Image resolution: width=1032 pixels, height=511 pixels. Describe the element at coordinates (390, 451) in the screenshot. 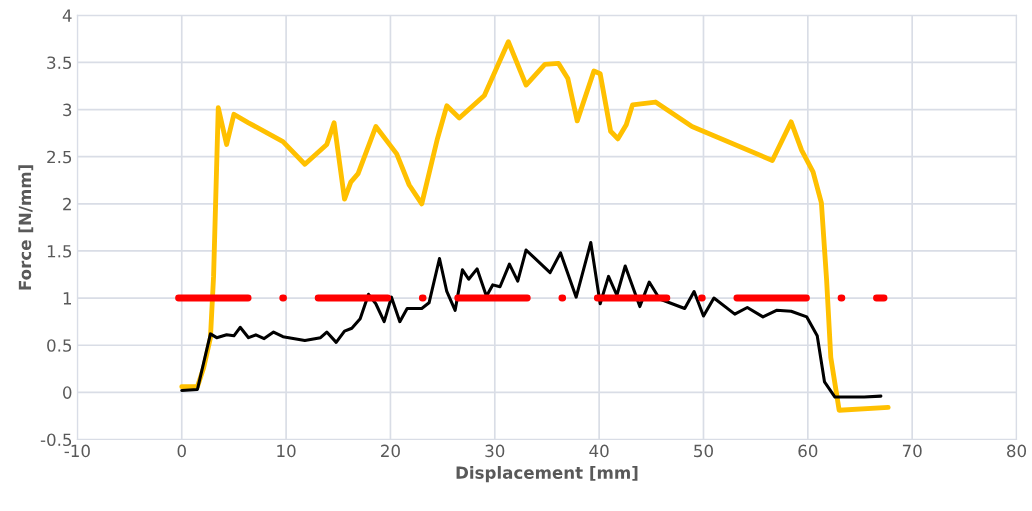

I see `x-tick-label: 20` at that location.